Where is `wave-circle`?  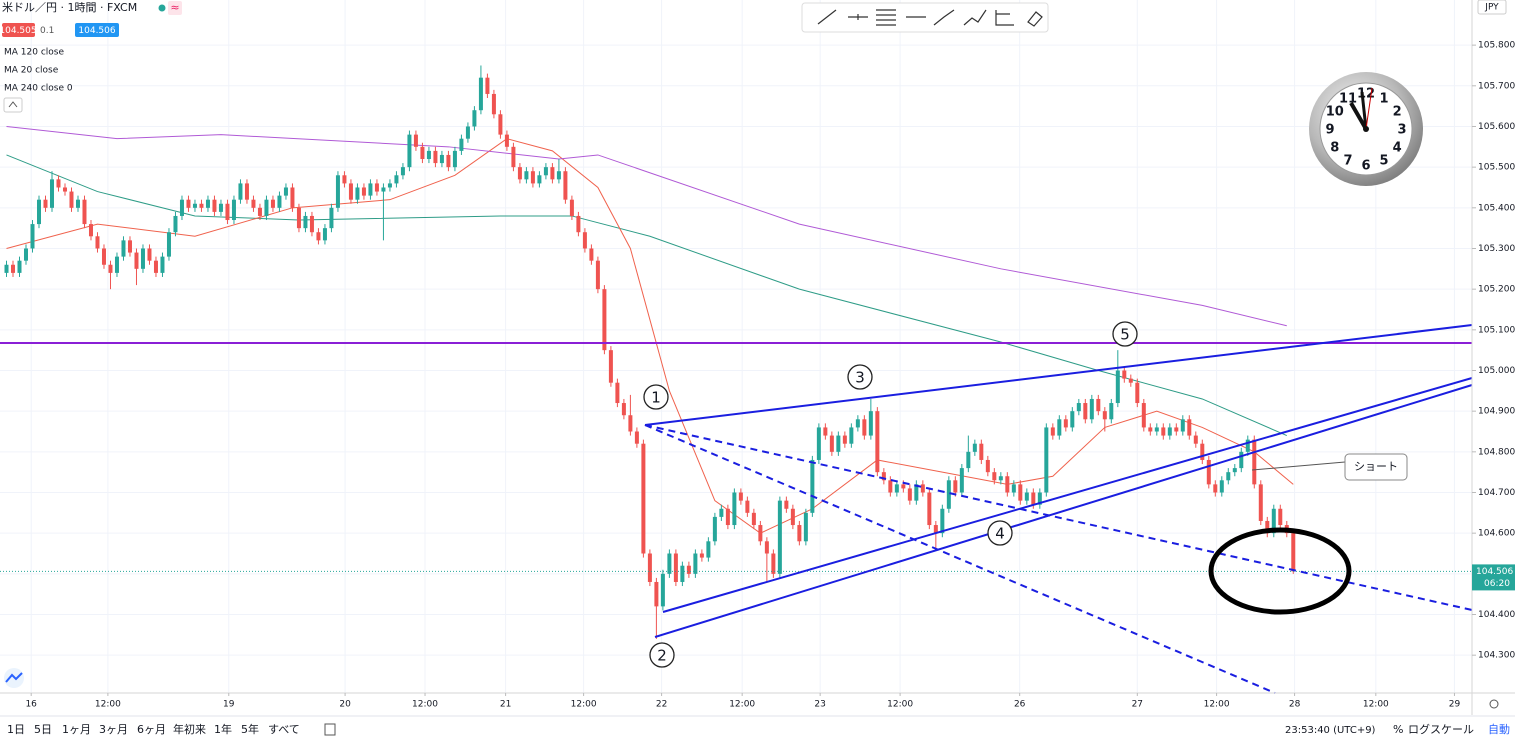
wave-circle is located at coordinates (662, 655).